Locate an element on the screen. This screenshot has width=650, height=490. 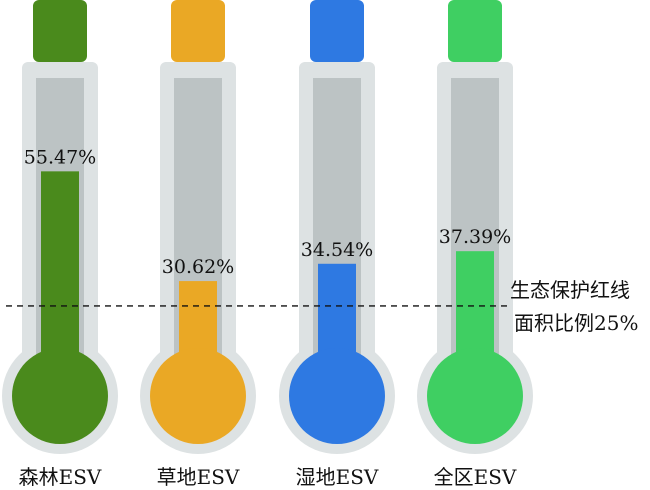
reference-label-line-2: 面积比例25% is located at coordinates (576, 323).